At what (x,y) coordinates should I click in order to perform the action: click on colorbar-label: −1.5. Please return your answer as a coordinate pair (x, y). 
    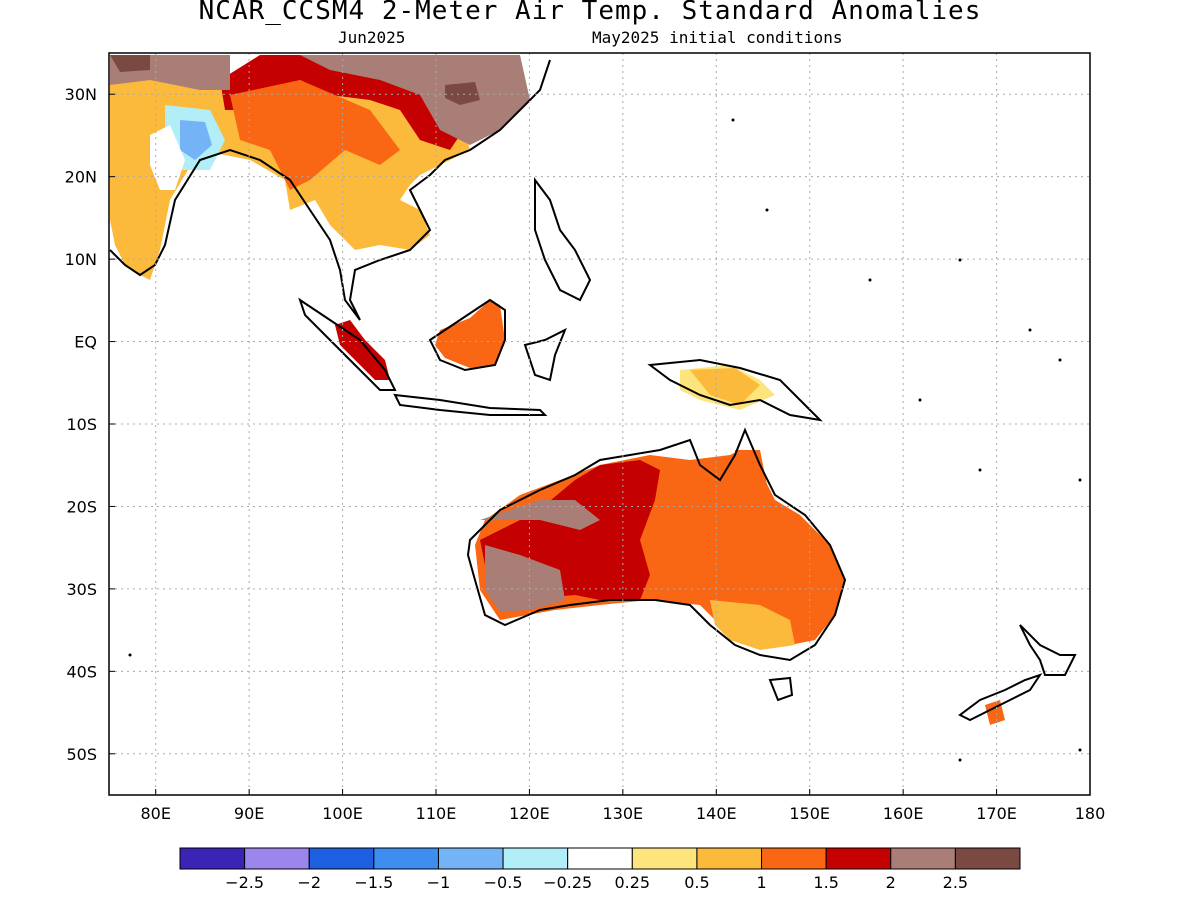
    Looking at the image, I should click on (373, 882).